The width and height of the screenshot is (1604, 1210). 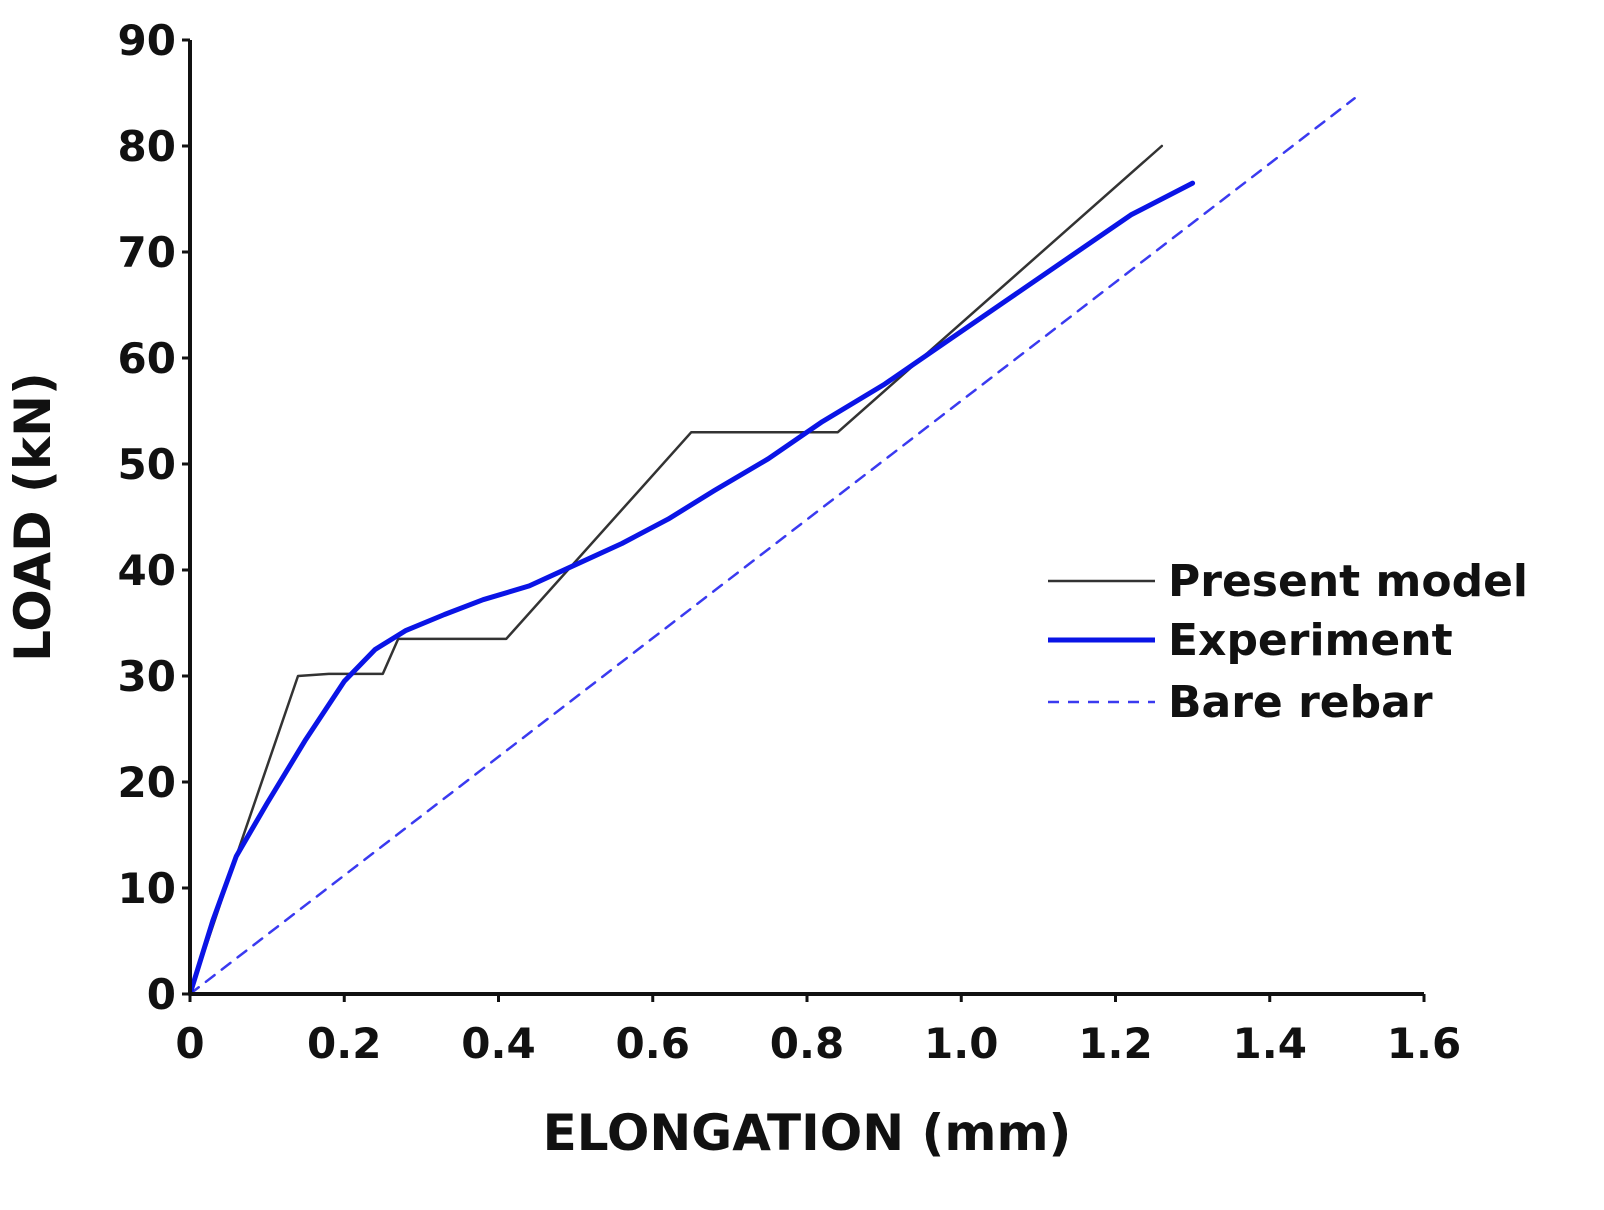 What do you see at coordinates (33, 517) in the screenshot?
I see `y-axis-title: LOAD (kN)` at bounding box center [33, 517].